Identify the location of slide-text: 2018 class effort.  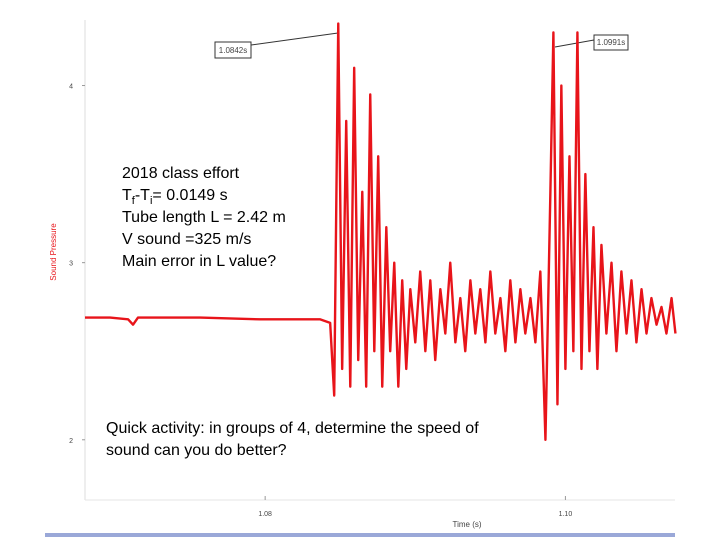
(181, 173).